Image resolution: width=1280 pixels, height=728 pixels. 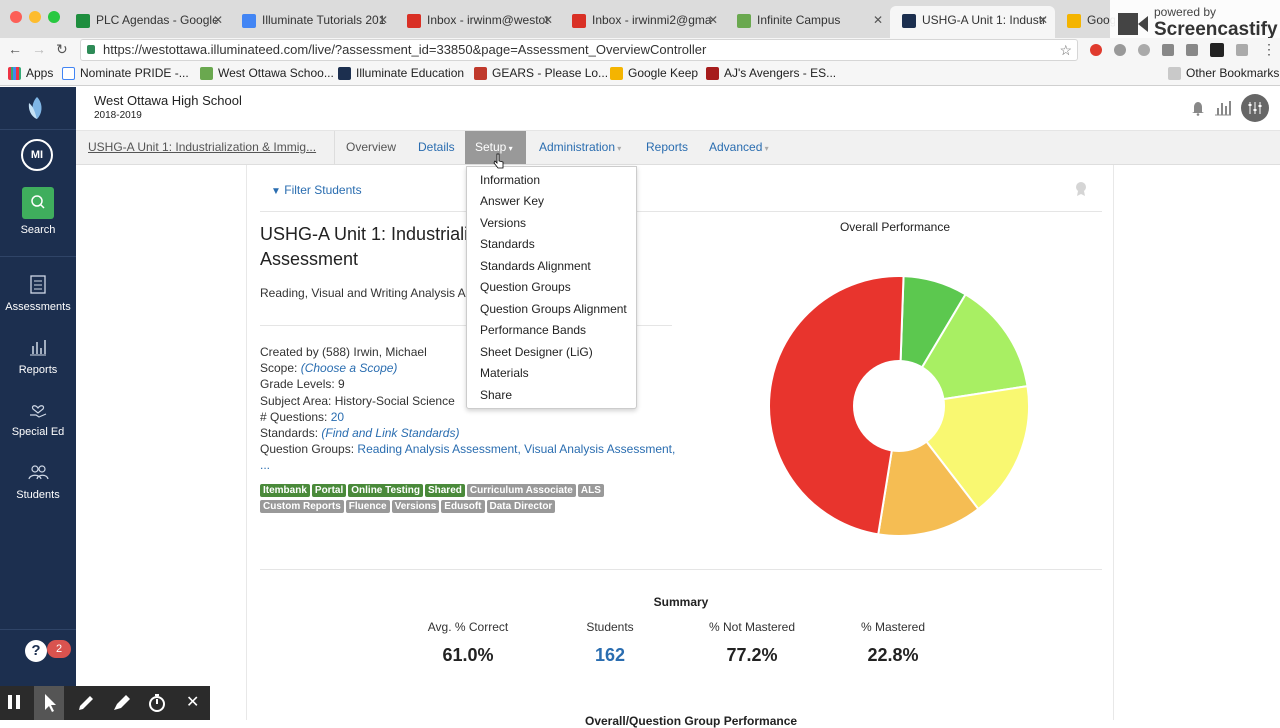 I want to click on nav-item-special-ed: Special Ed, so click(x=38, y=418).